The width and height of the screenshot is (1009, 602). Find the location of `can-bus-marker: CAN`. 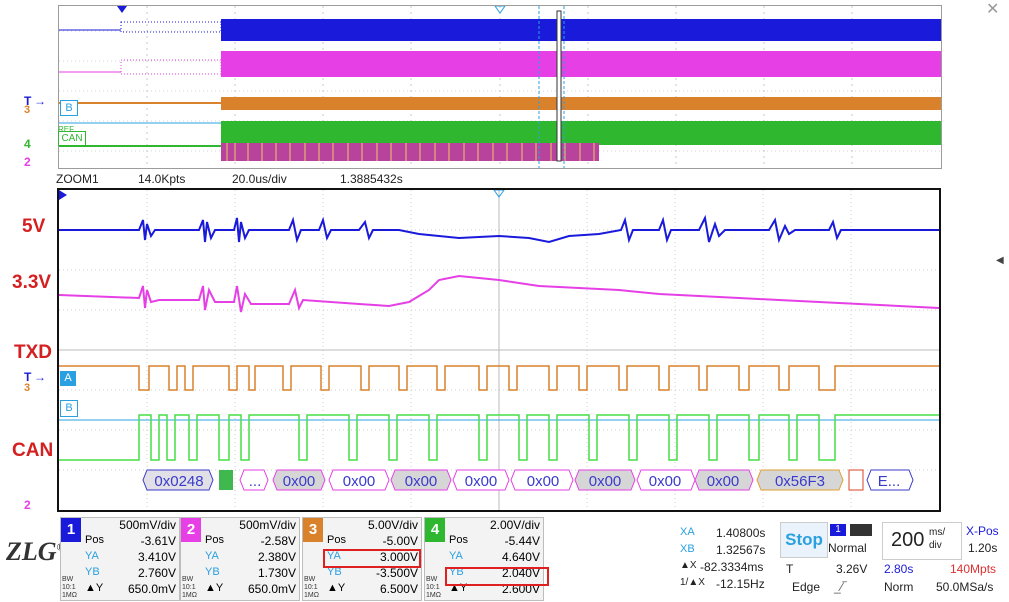

can-bus-marker: CAN is located at coordinates (72, 138).